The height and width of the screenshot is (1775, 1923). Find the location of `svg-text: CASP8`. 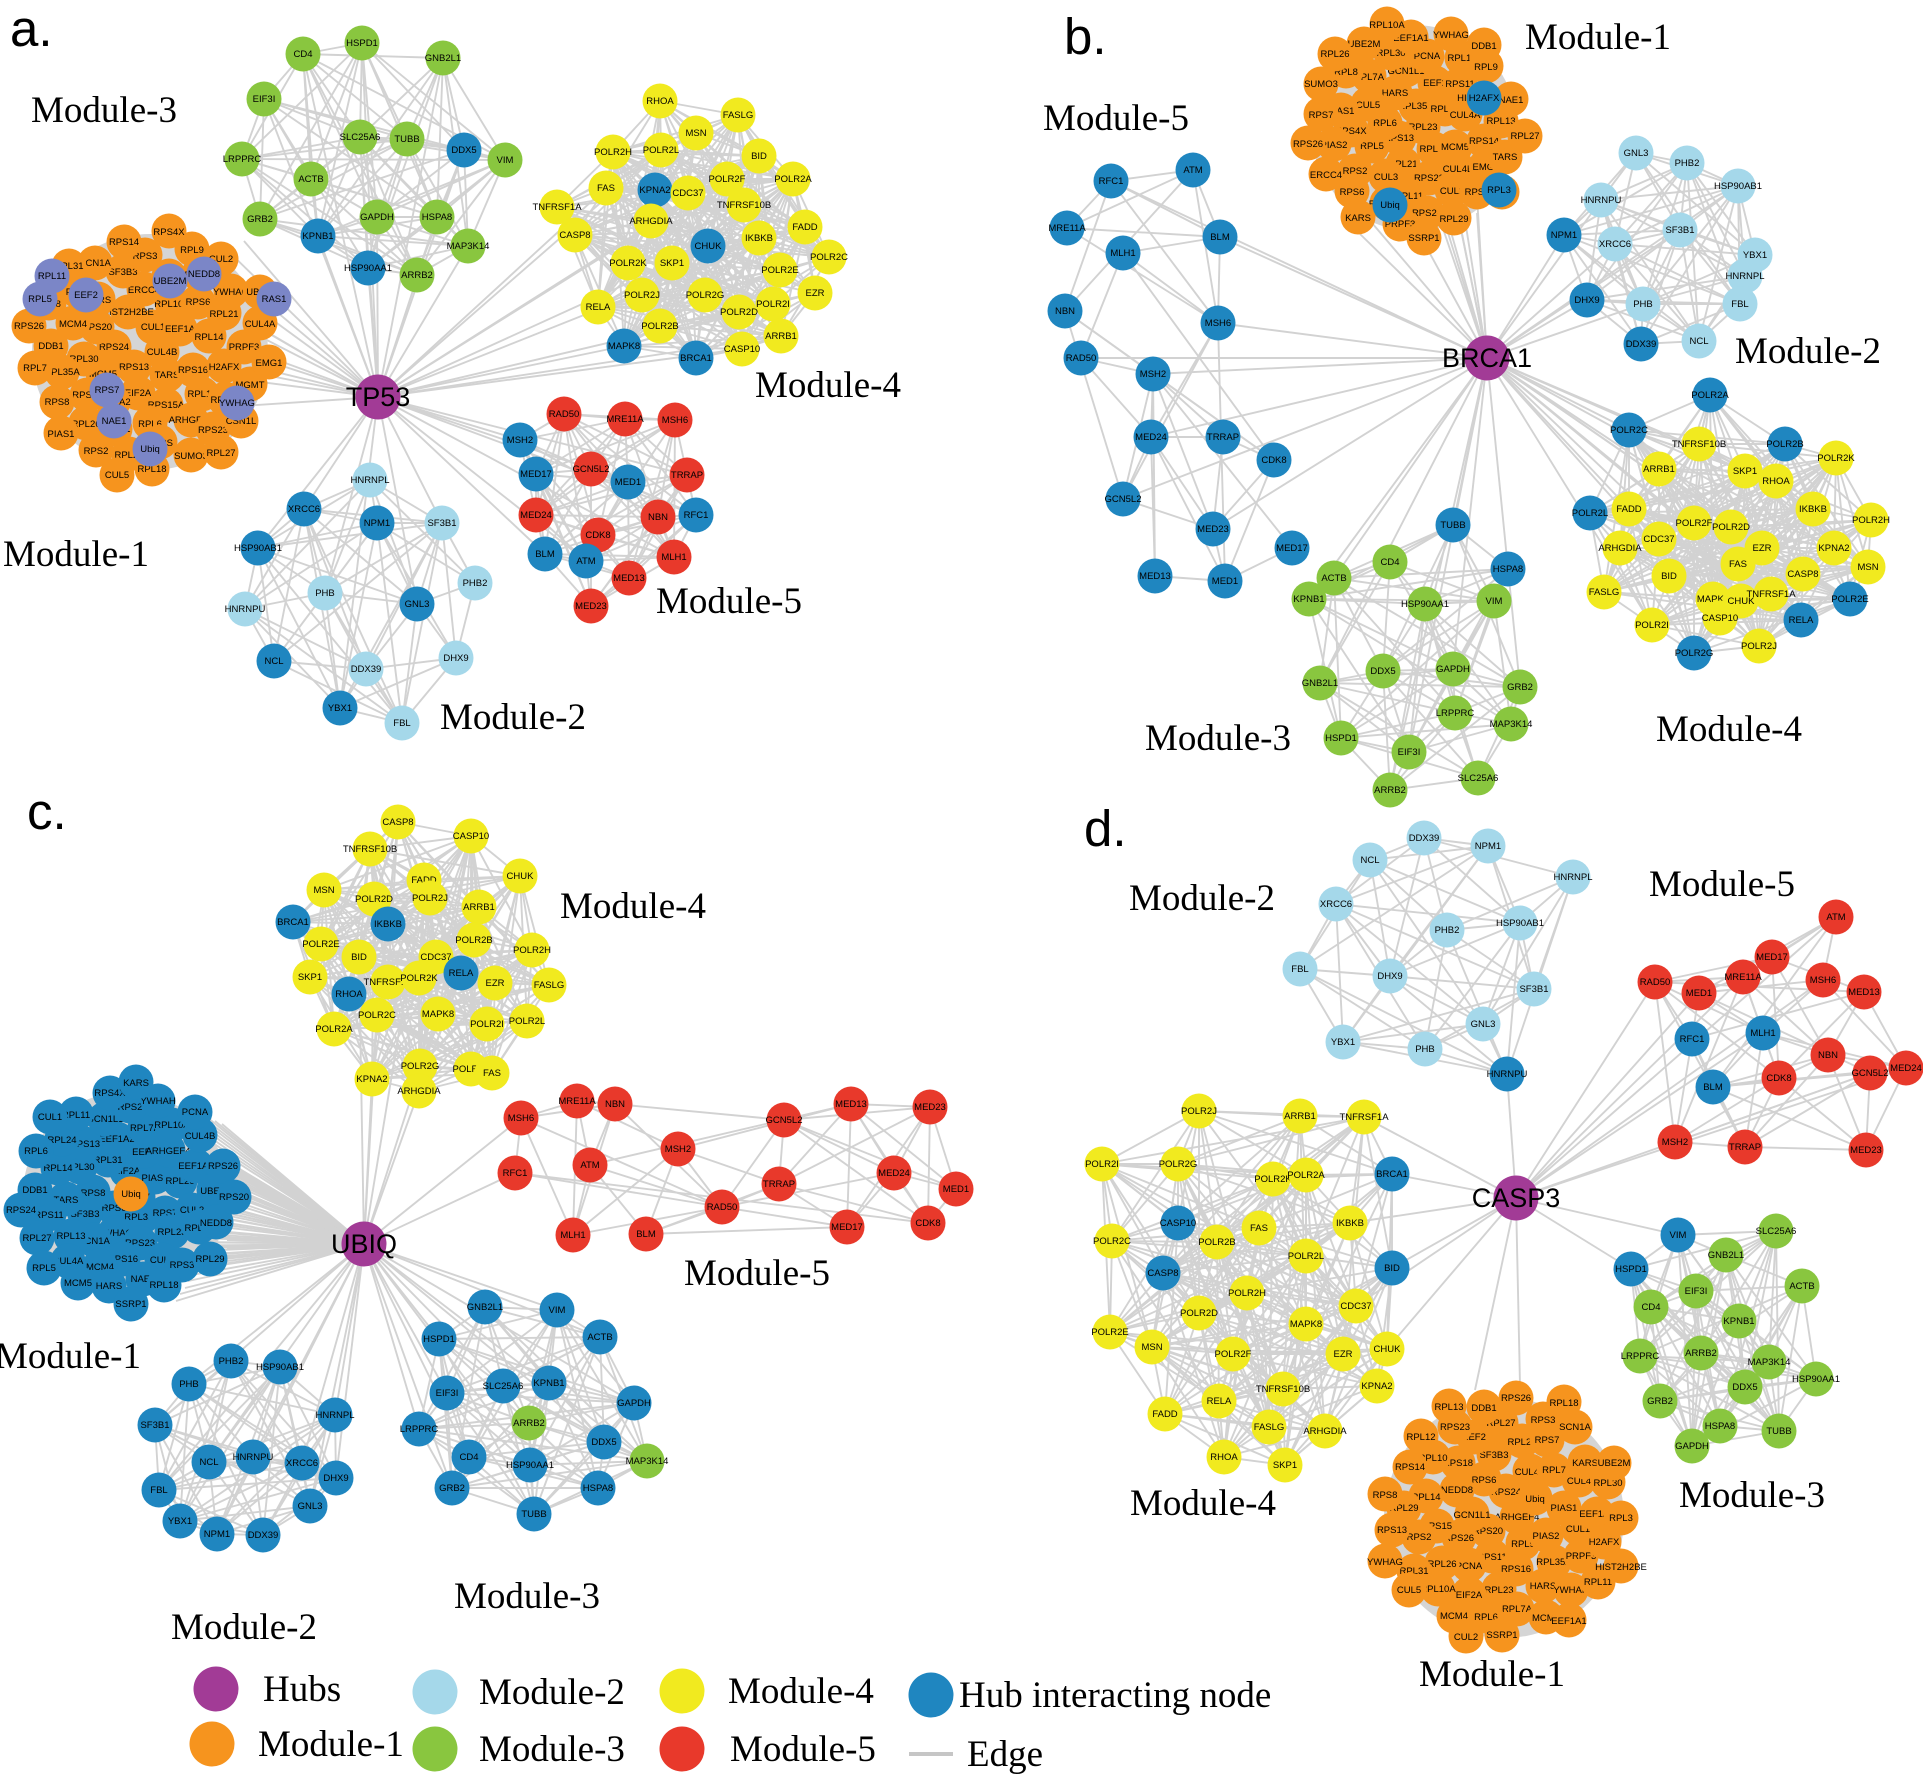

svg-text: CASP8 is located at coordinates (397, 822).